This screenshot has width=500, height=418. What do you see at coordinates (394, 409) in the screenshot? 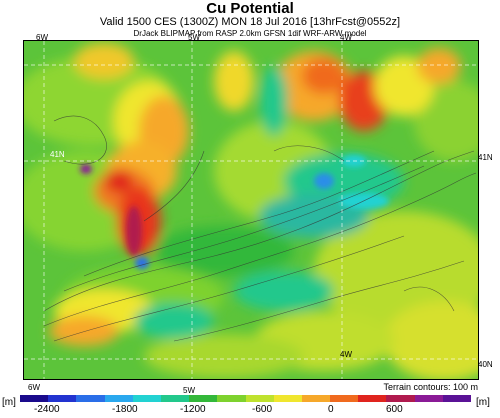
I see `legend-tick: 600` at bounding box center [394, 409].